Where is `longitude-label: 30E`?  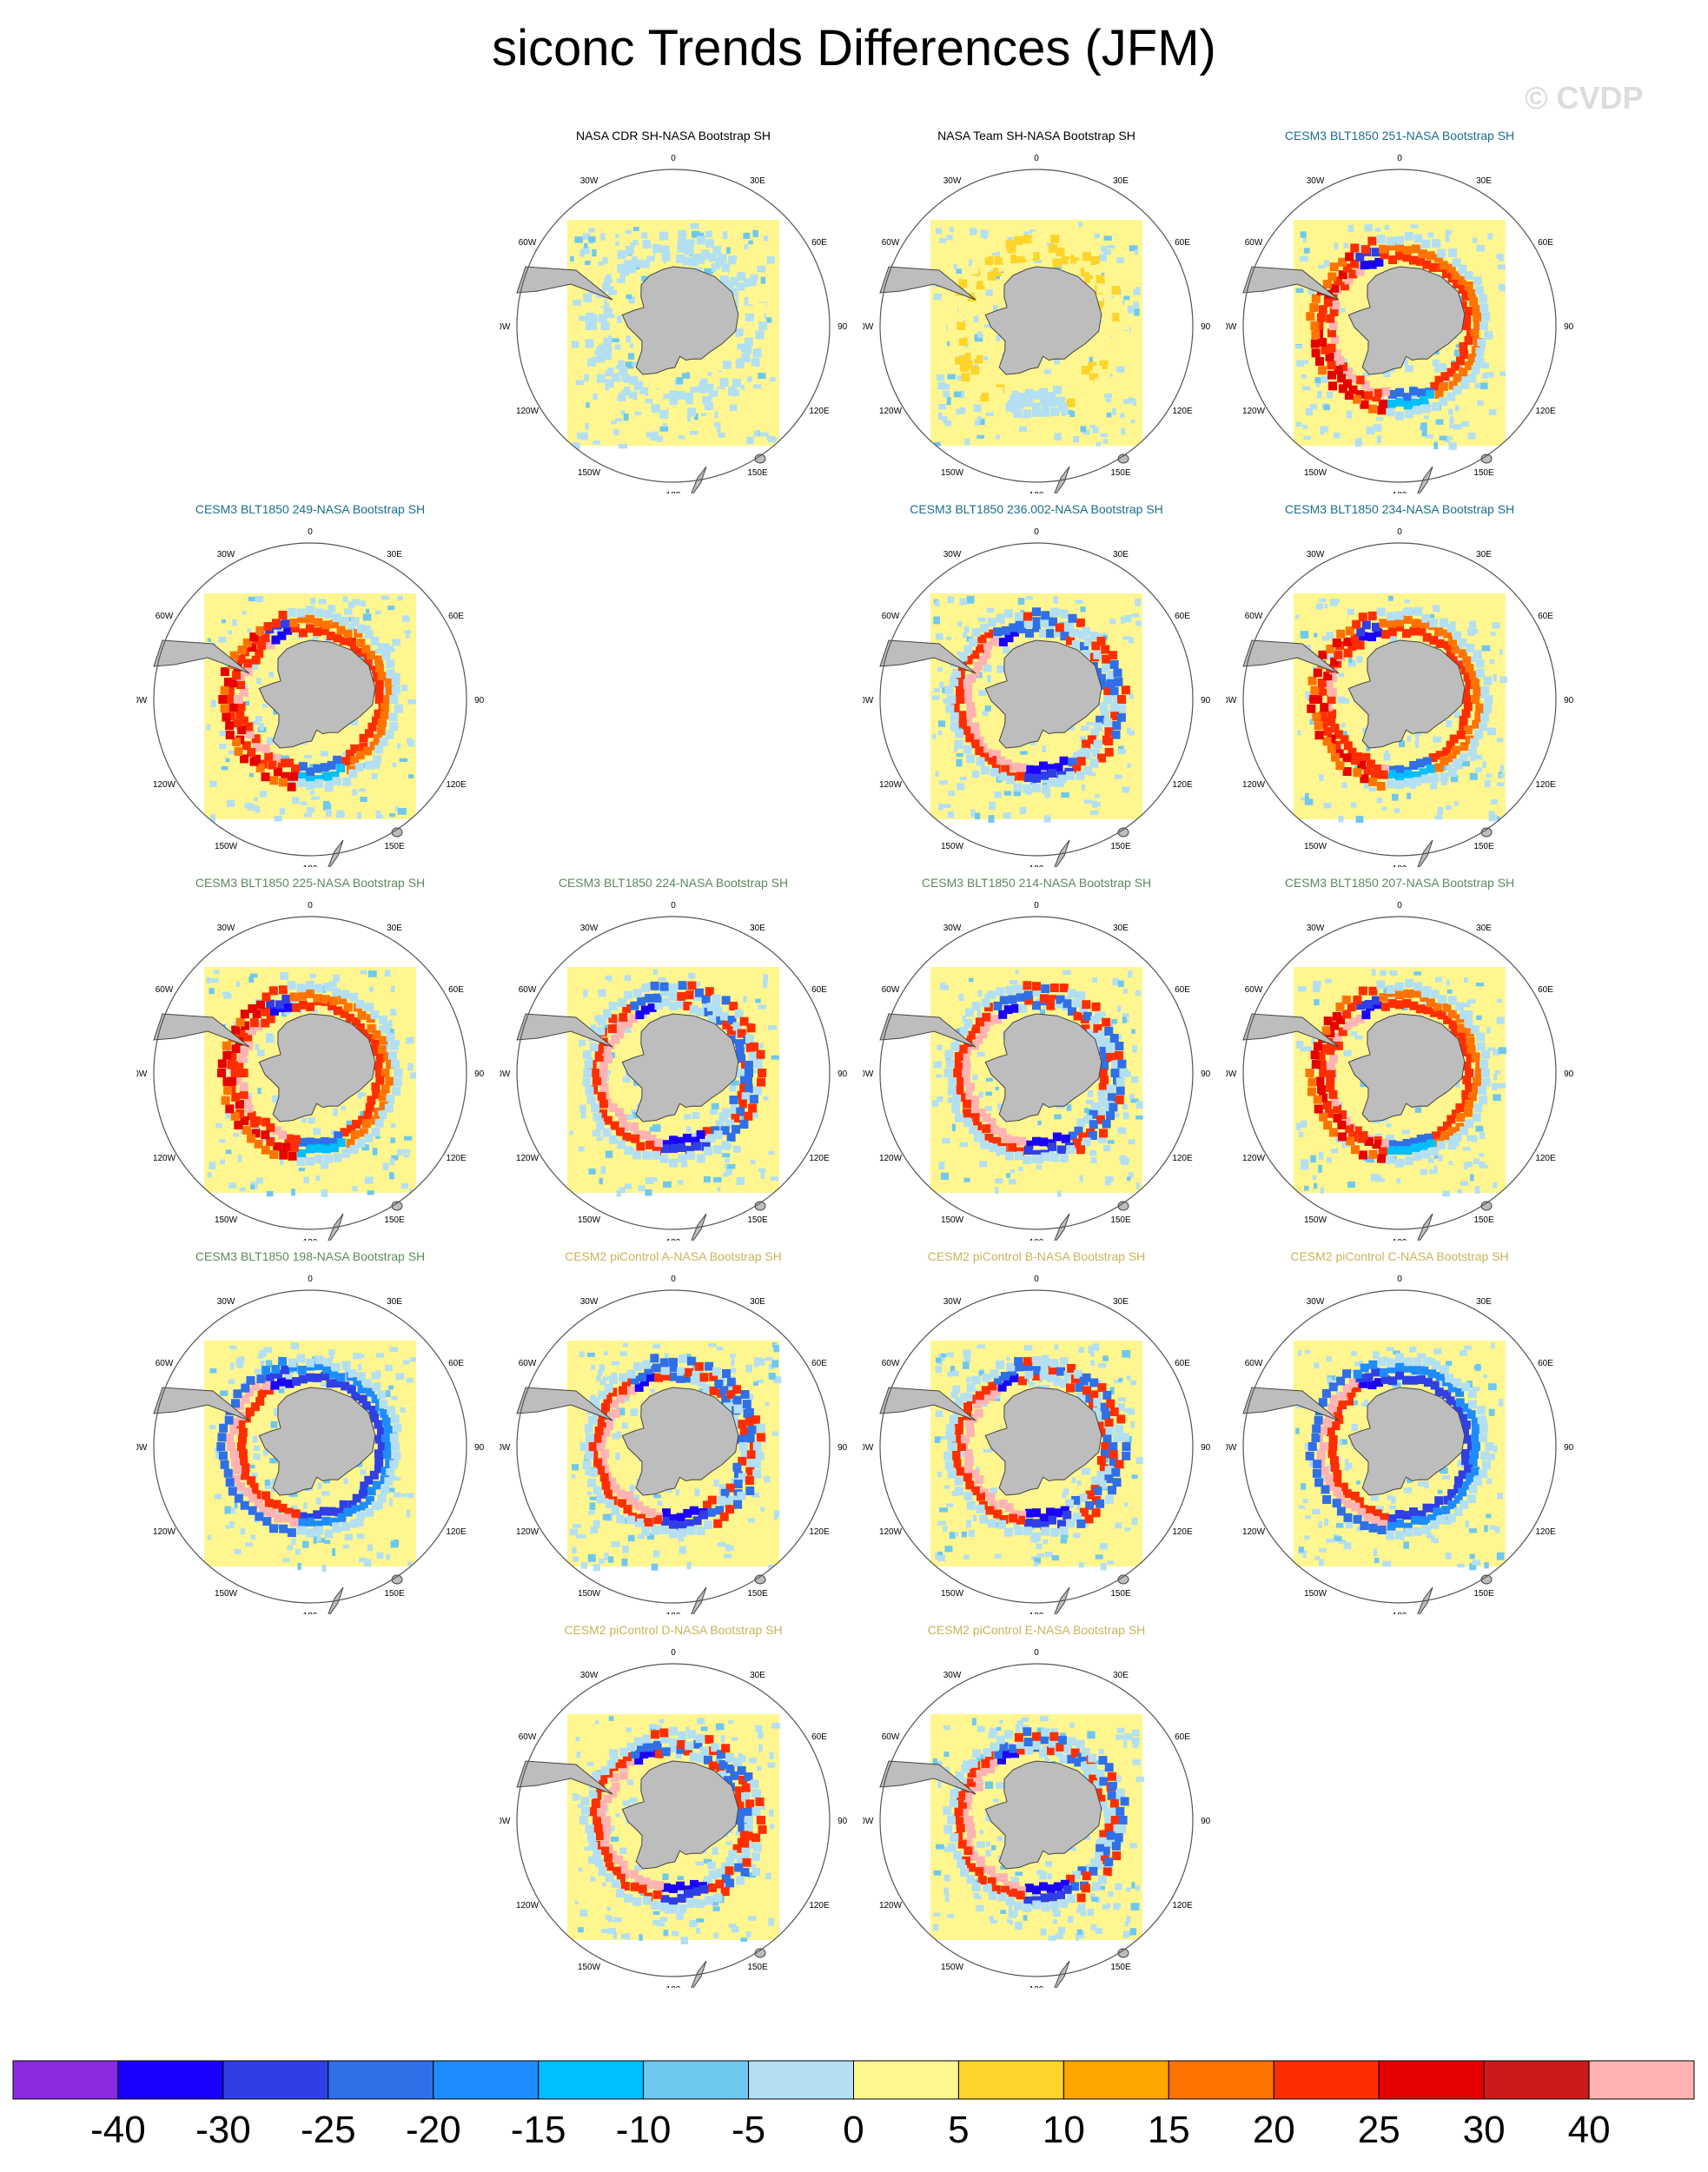
longitude-label: 30E is located at coordinates (758, 929).